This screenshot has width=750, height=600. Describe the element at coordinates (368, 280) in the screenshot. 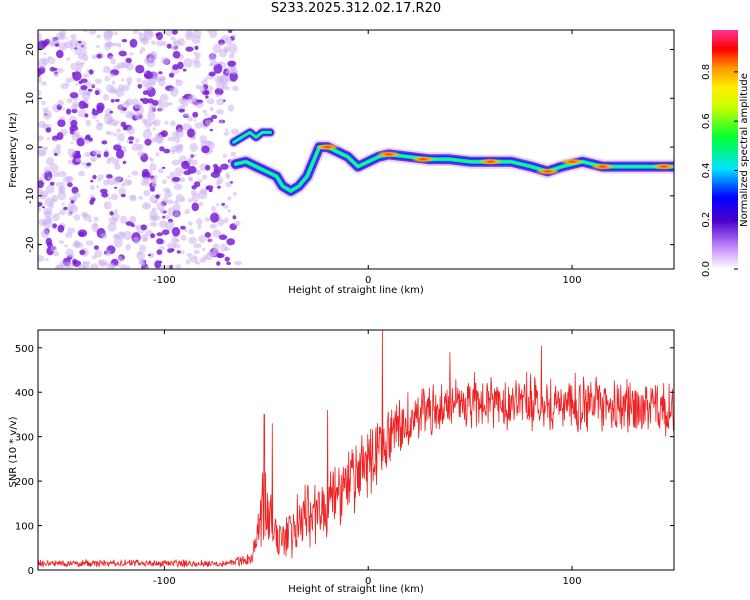

I see `x-tick-label: 0` at that location.